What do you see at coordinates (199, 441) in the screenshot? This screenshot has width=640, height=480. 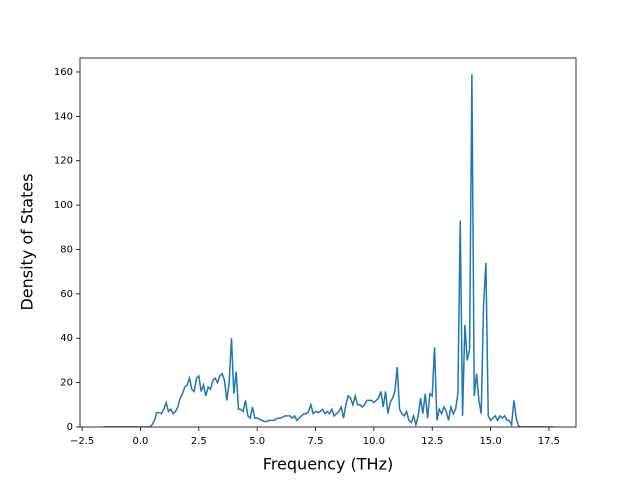 I see `x-tick-label: 2.5` at bounding box center [199, 441].